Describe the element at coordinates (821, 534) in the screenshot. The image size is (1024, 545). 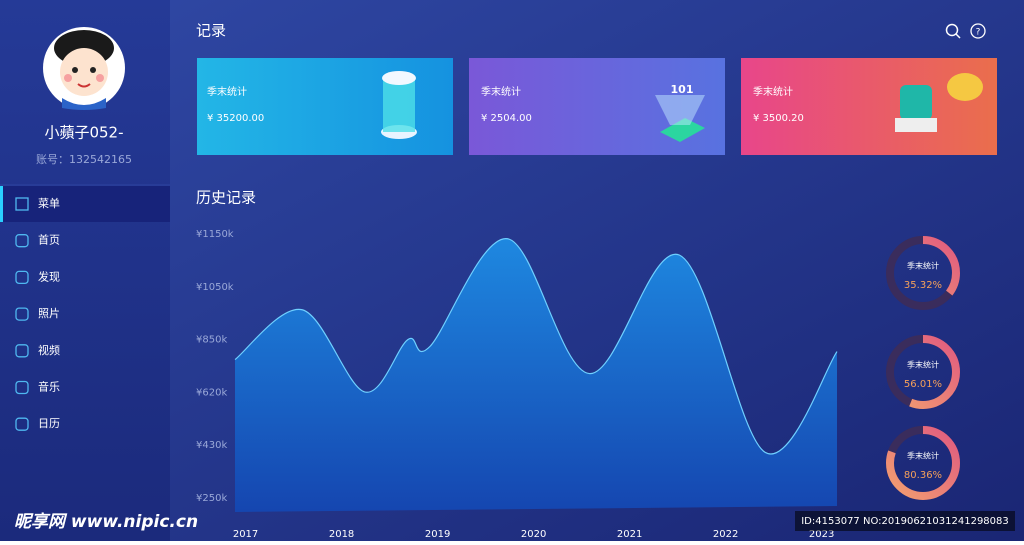
I see `x-tick-label: 2023` at that location.